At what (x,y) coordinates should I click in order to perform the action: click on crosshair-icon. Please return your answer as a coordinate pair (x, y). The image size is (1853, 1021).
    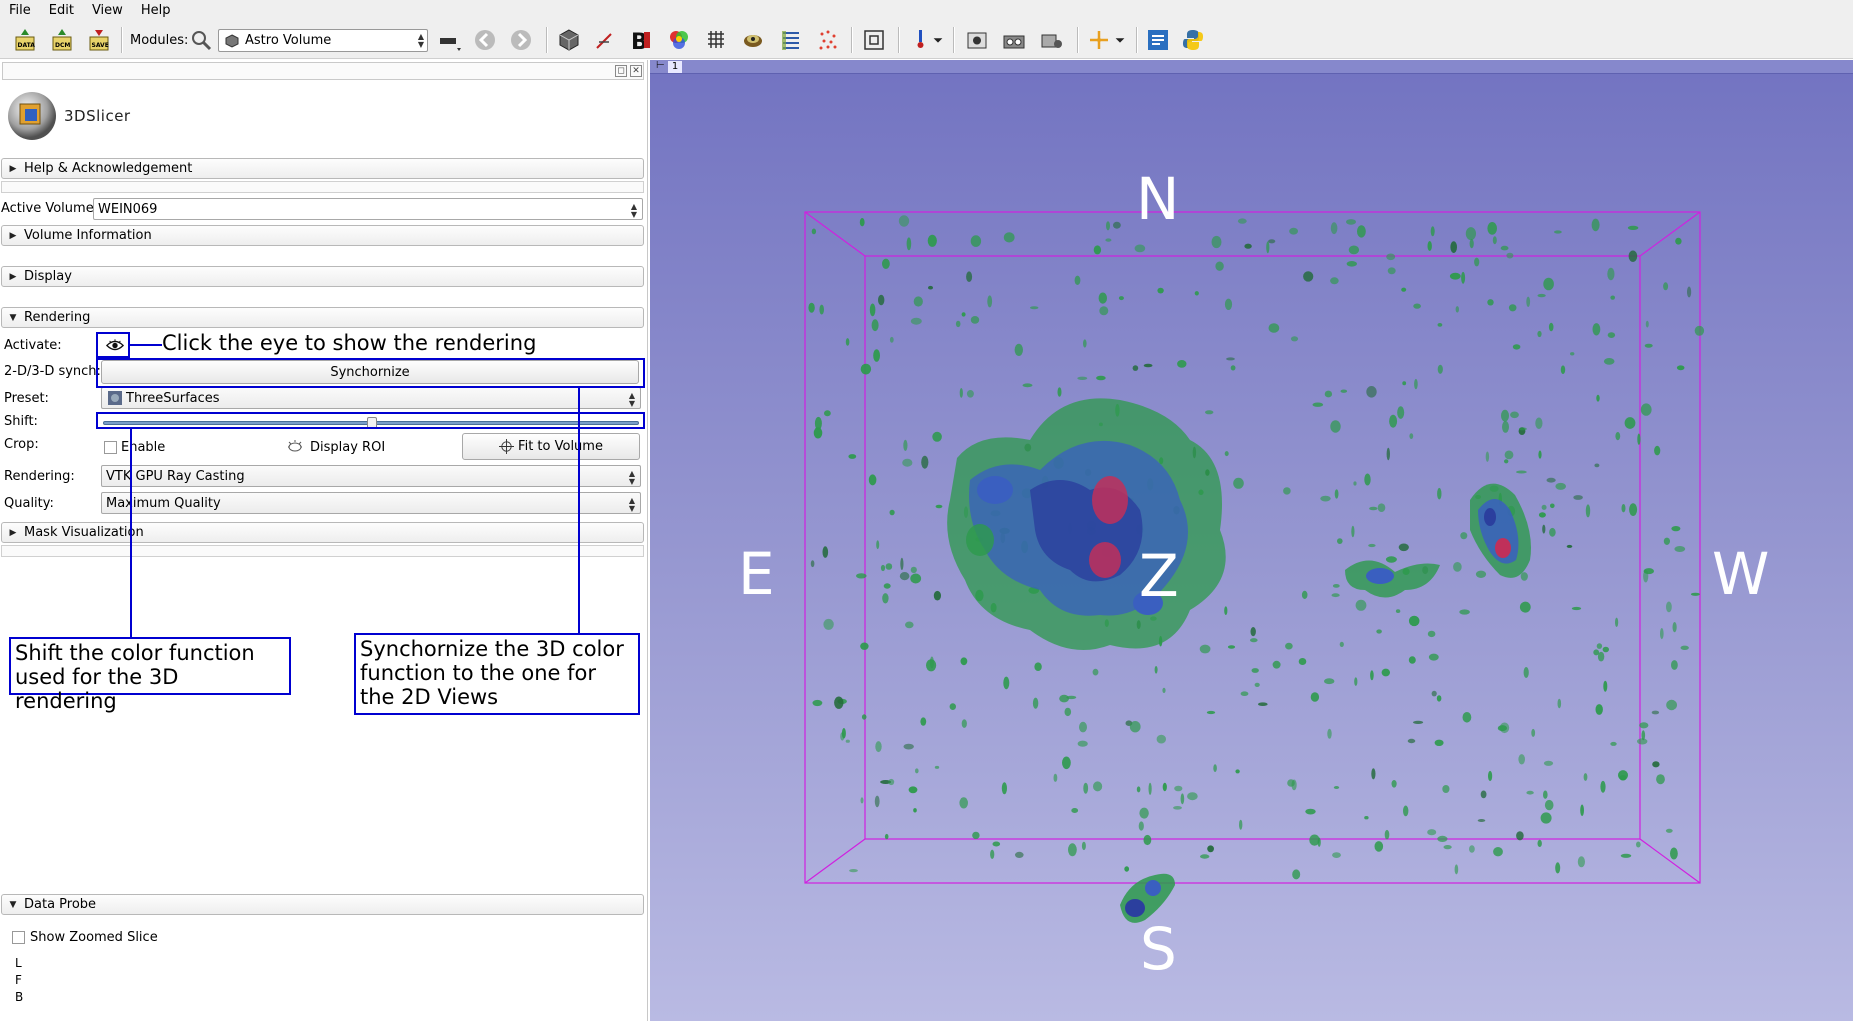
    Looking at the image, I should click on (1099, 40).